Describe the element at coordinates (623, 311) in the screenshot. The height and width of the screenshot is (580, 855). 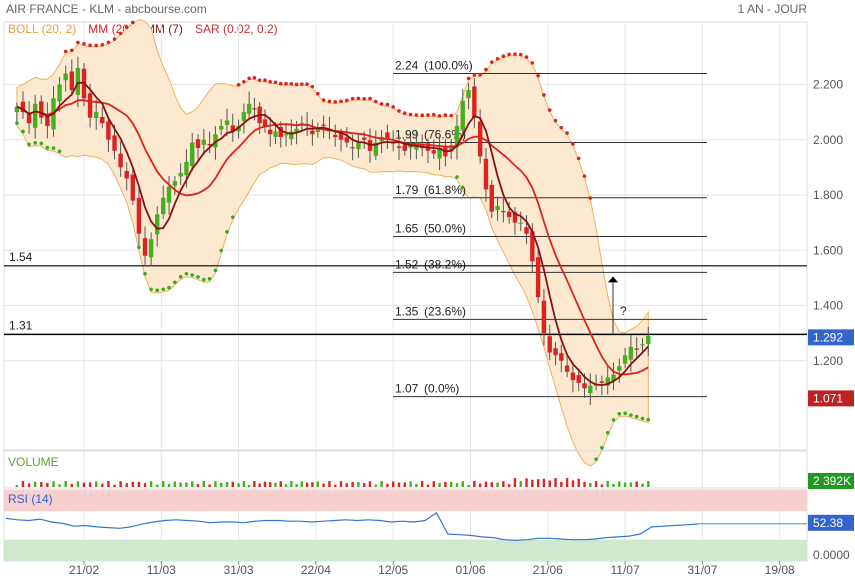
I see `target-question-mark: ?` at that location.